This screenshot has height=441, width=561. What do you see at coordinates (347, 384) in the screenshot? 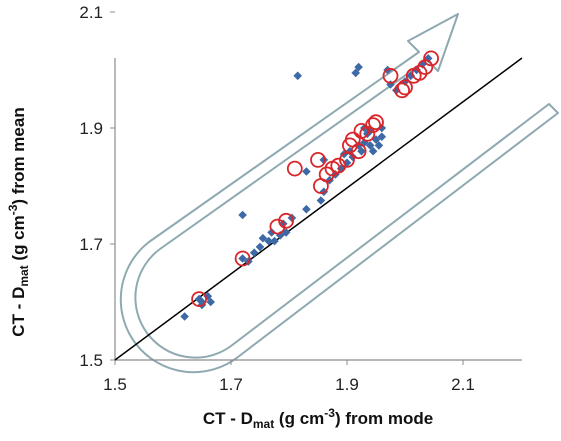
I see `x-tick-label: 1.9` at bounding box center [347, 384].